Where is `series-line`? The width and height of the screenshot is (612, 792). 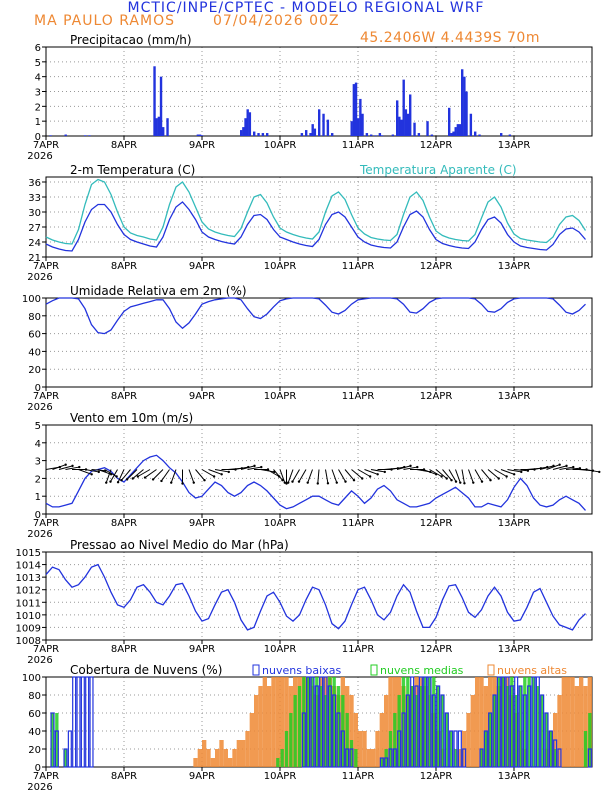 series-line is located at coordinates (315, 482).